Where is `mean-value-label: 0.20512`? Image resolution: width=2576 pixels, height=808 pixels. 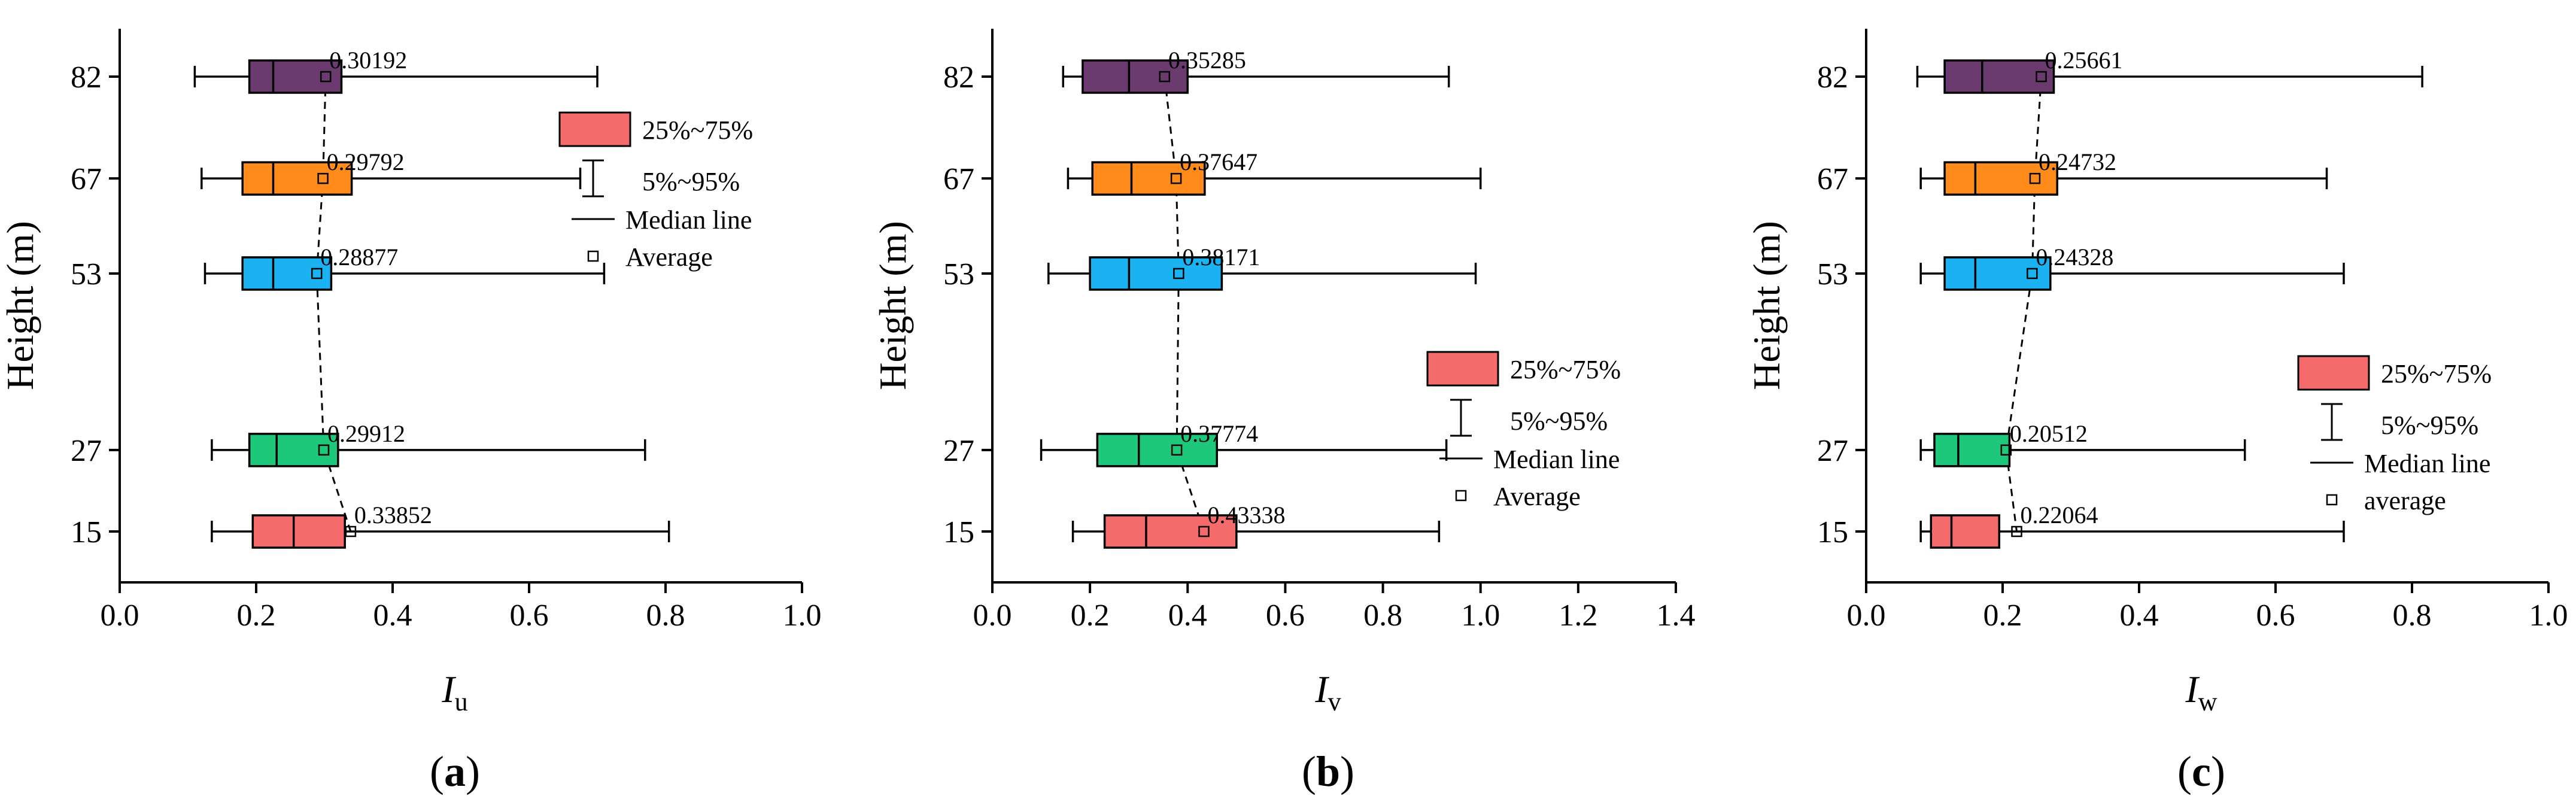 mean-value-label: 0.20512 is located at coordinates (2049, 433).